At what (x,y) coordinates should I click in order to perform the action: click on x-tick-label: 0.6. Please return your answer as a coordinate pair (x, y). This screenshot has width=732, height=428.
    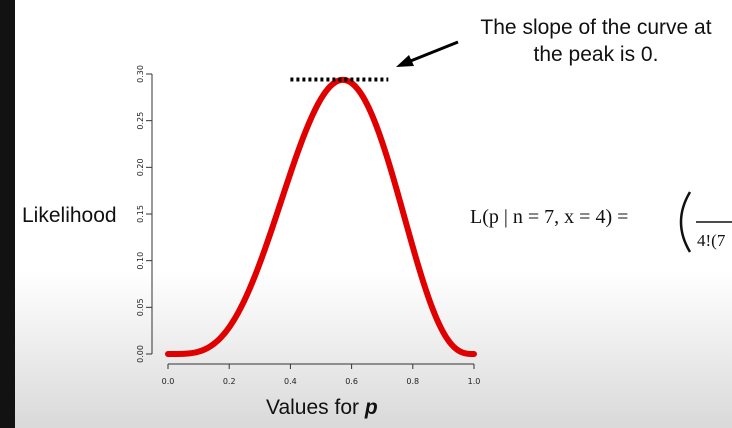
    Looking at the image, I should click on (351, 381).